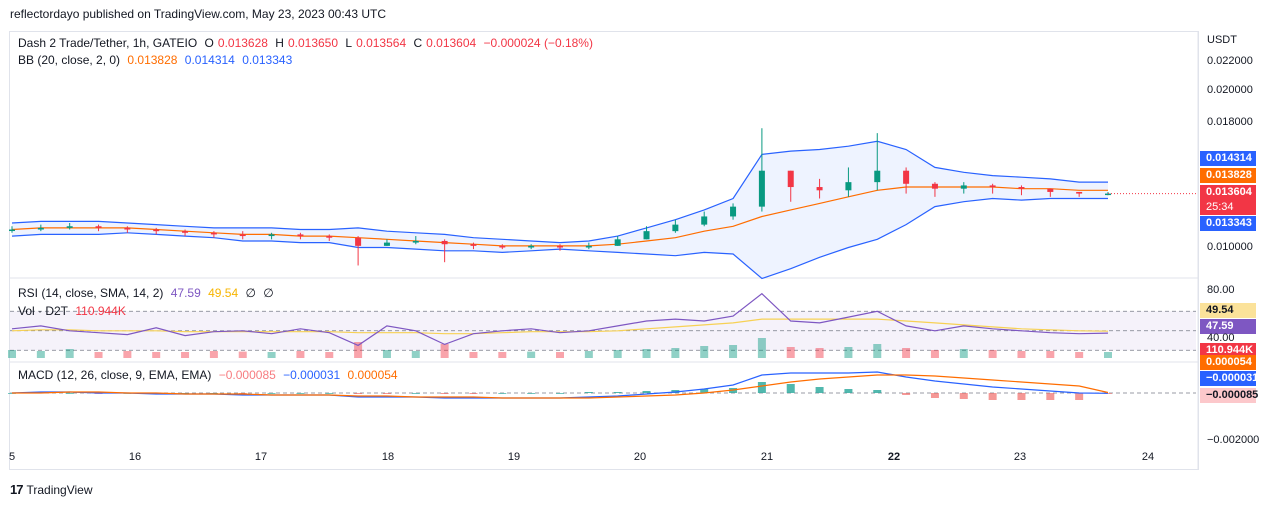 Image resolution: width=1280 pixels, height=506 pixels. What do you see at coordinates (1229, 378) in the screenshot?
I see `macd-line-badge: −0.000031` at bounding box center [1229, 378].